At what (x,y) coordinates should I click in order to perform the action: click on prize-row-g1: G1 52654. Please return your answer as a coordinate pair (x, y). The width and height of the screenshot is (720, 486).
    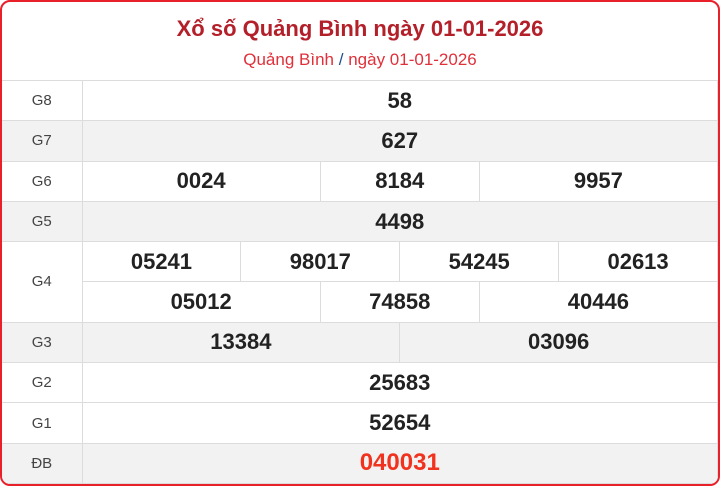
    Looking at the image, I should click on (360, 423).